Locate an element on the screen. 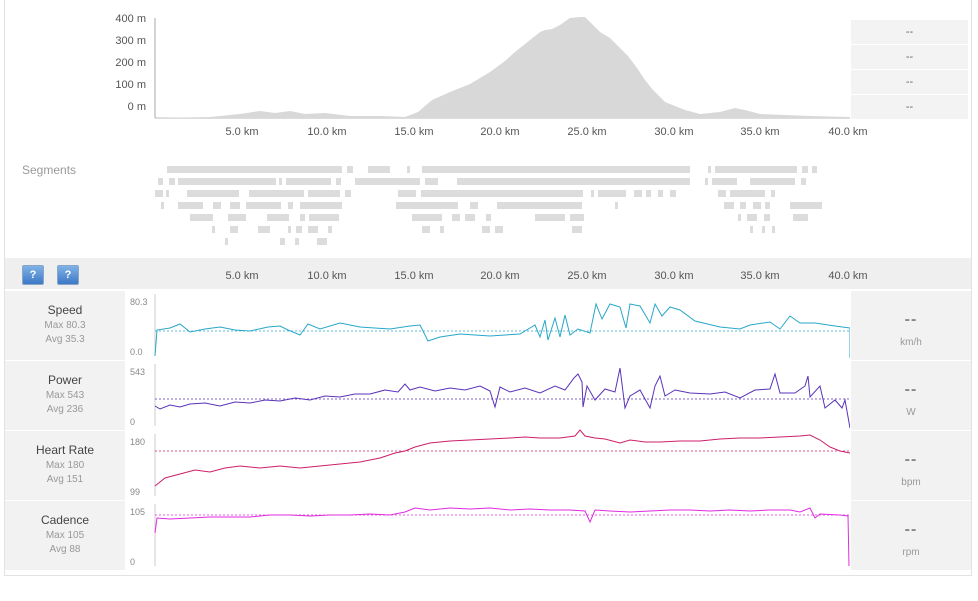 The height and width of the screenshot is (601, 978). power-value-cell: -- W is located at coordinates (911, 395).